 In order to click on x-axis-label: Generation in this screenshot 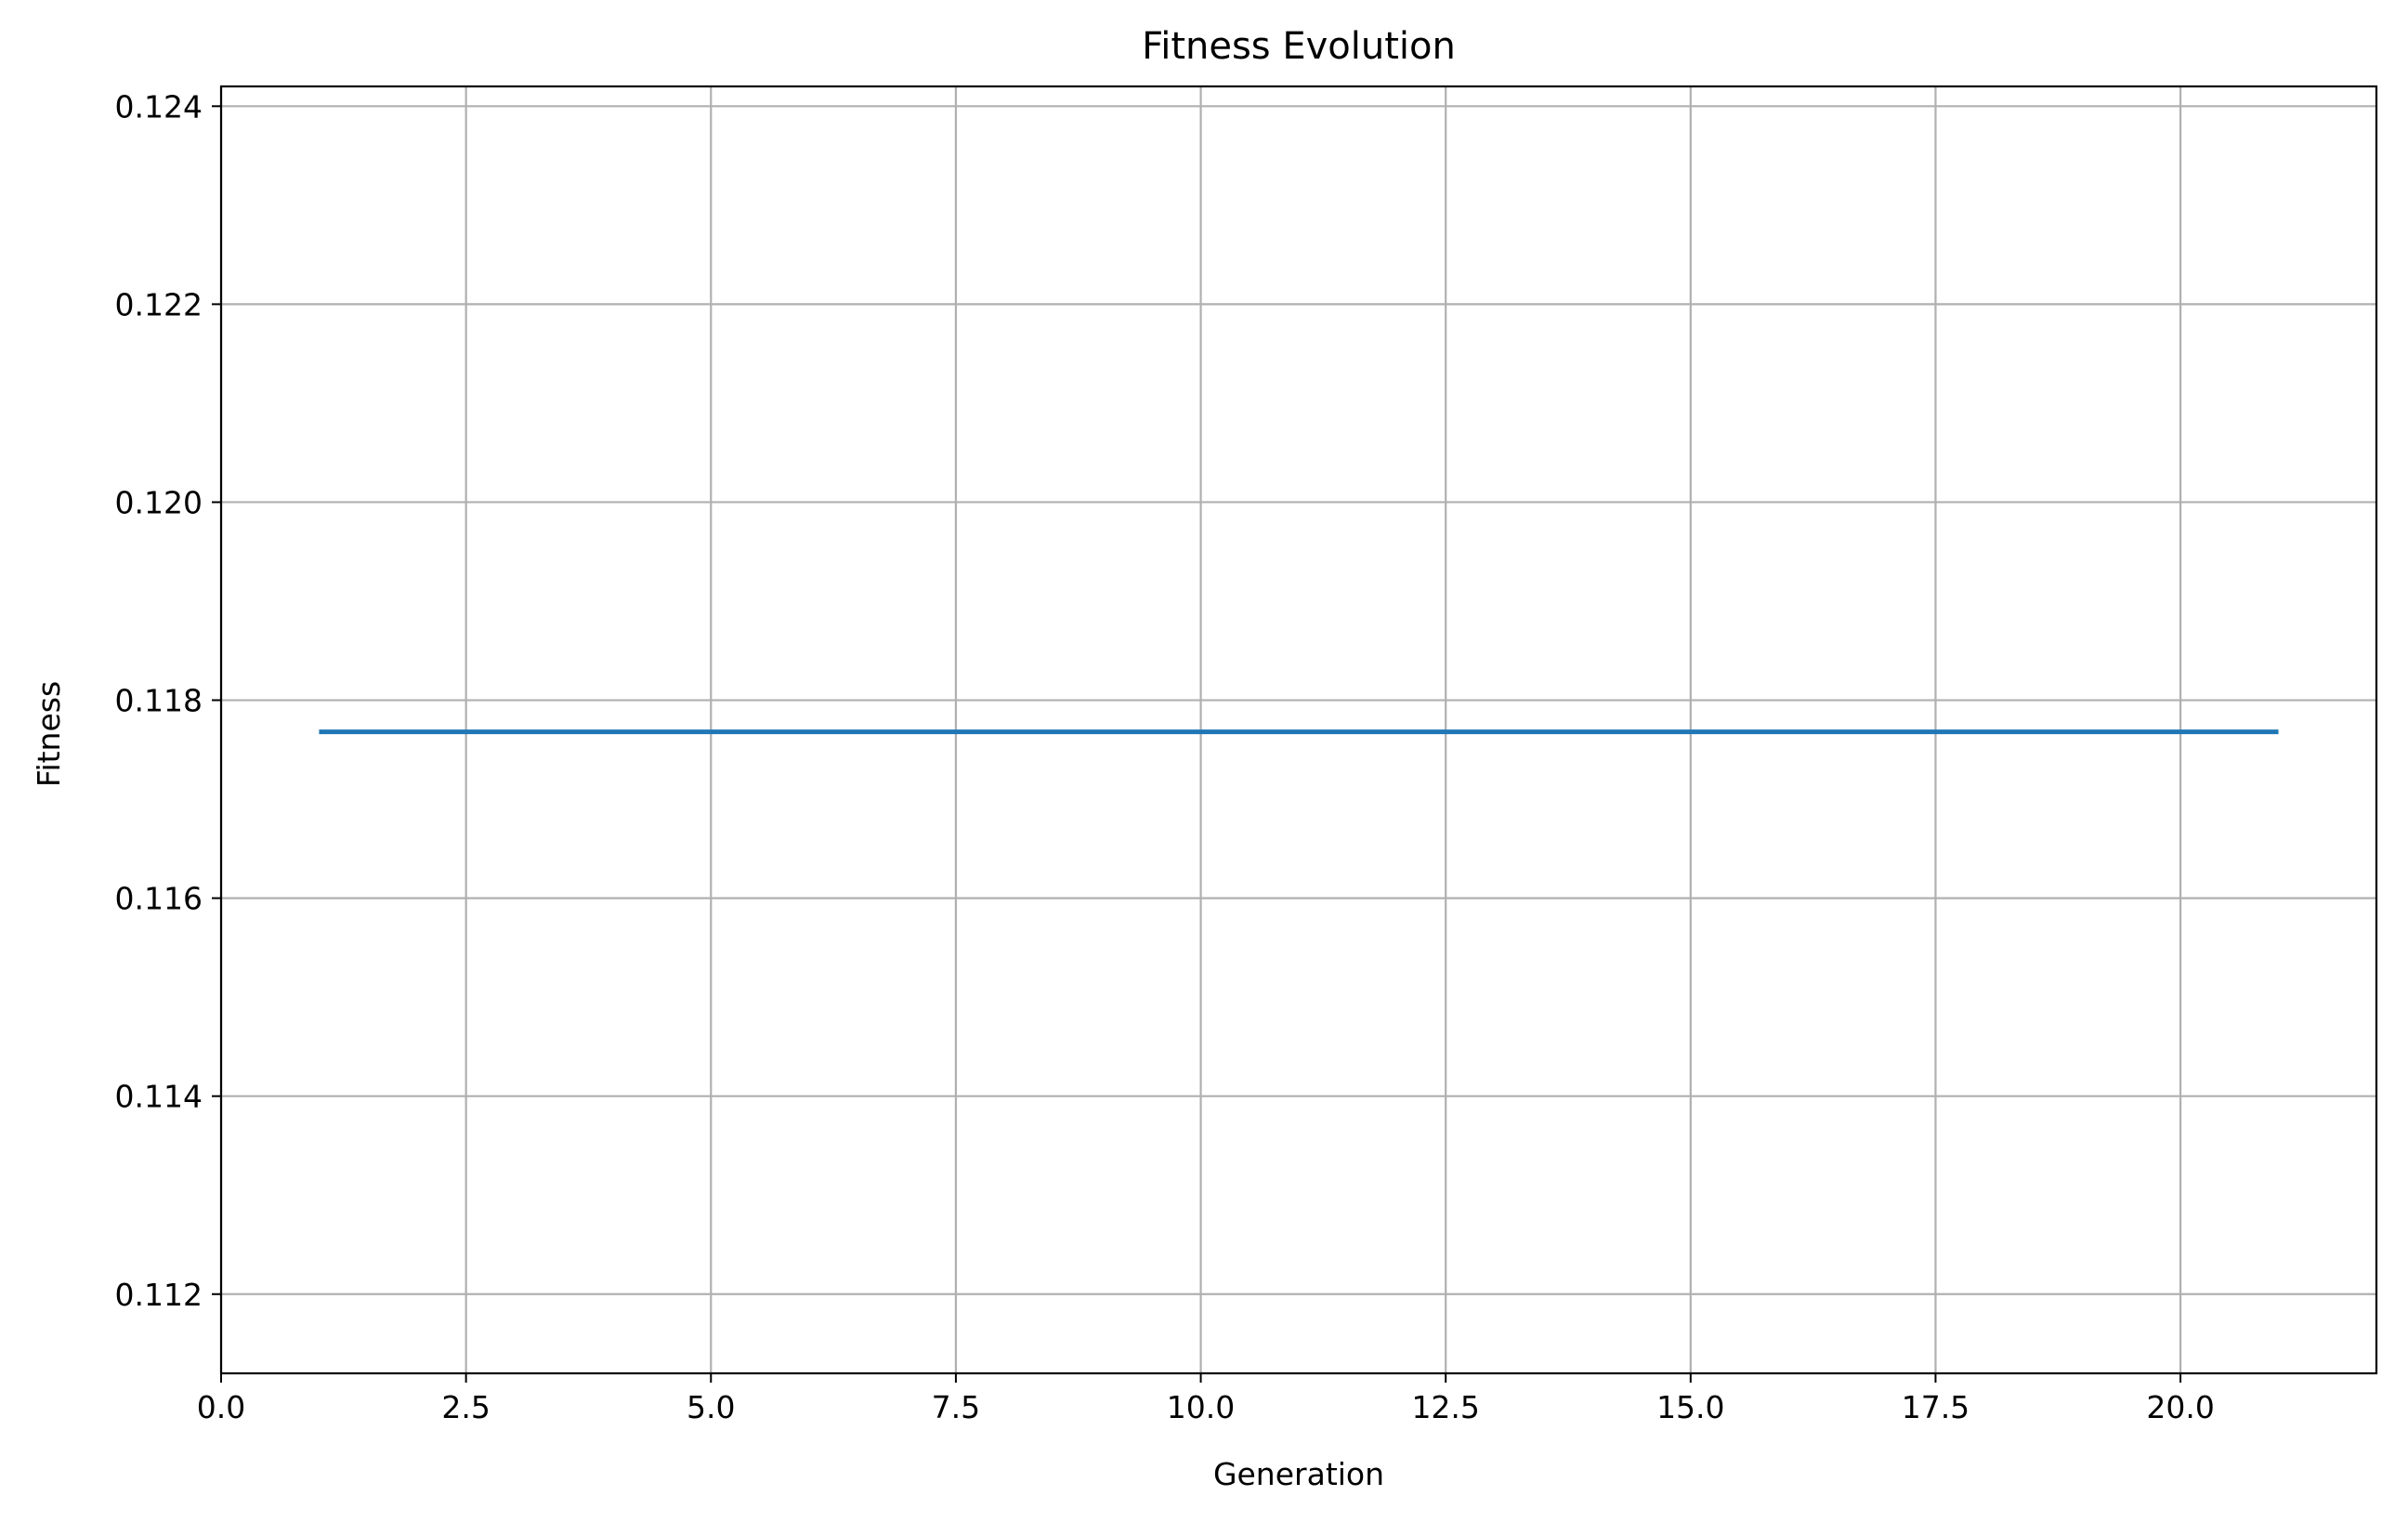, I will do `click(1298, 1474)`.